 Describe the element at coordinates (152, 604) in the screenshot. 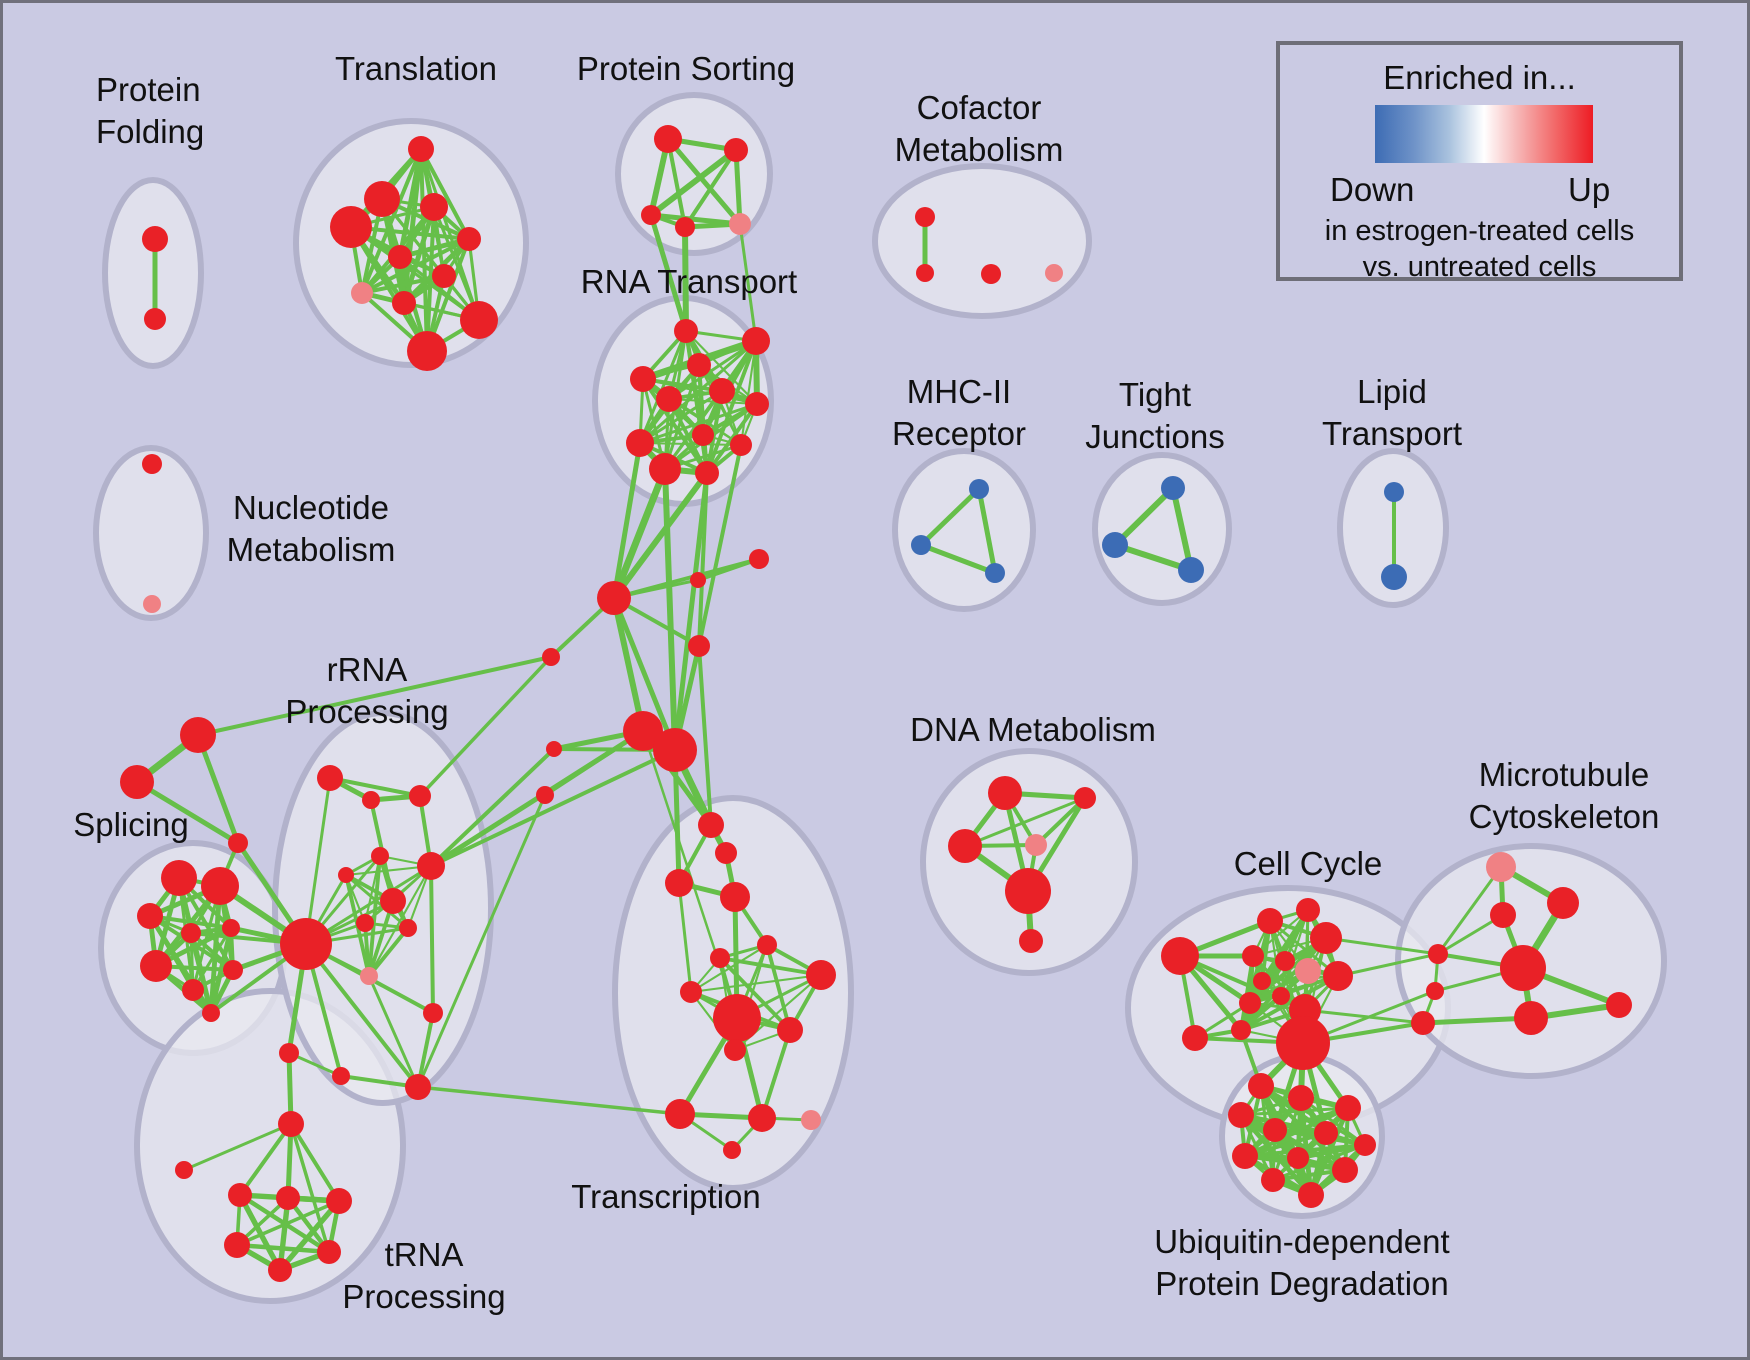

I see `node-n1` at that location.